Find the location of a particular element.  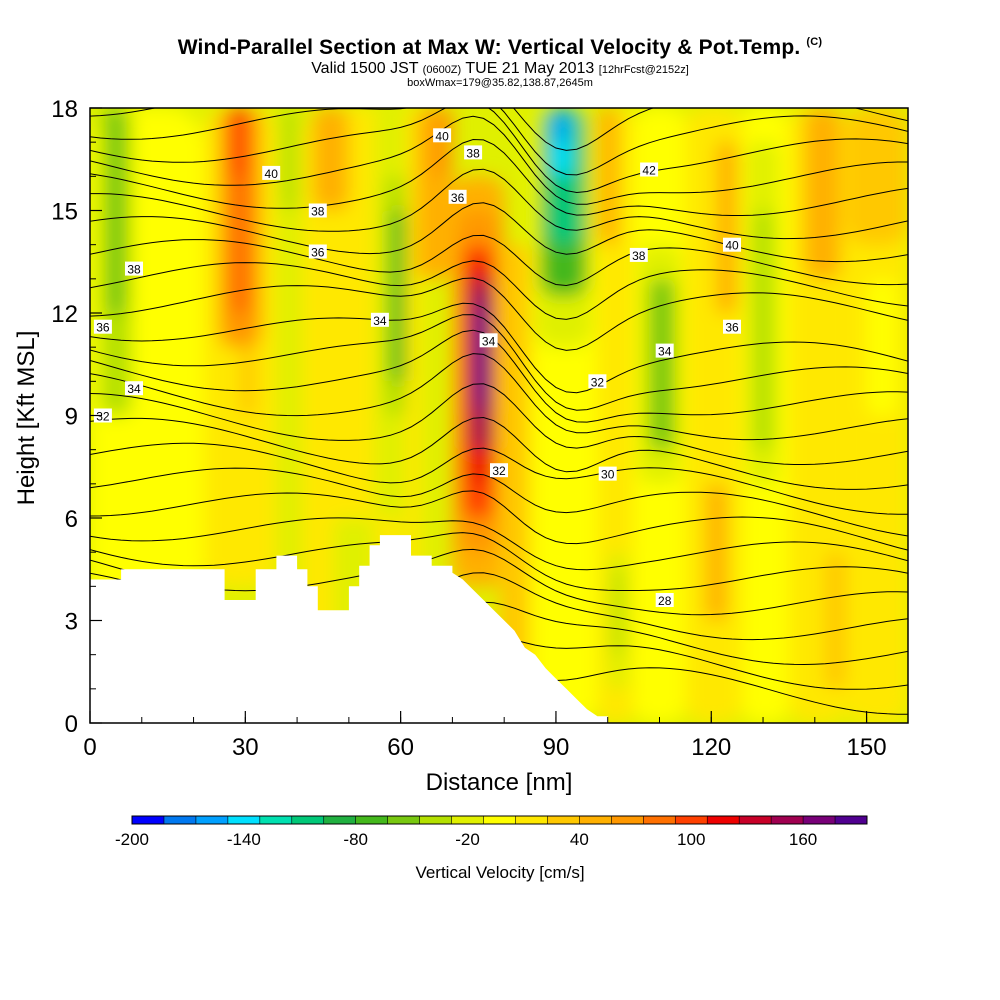

theta-label: 28 is located at coordinates (664, 600).